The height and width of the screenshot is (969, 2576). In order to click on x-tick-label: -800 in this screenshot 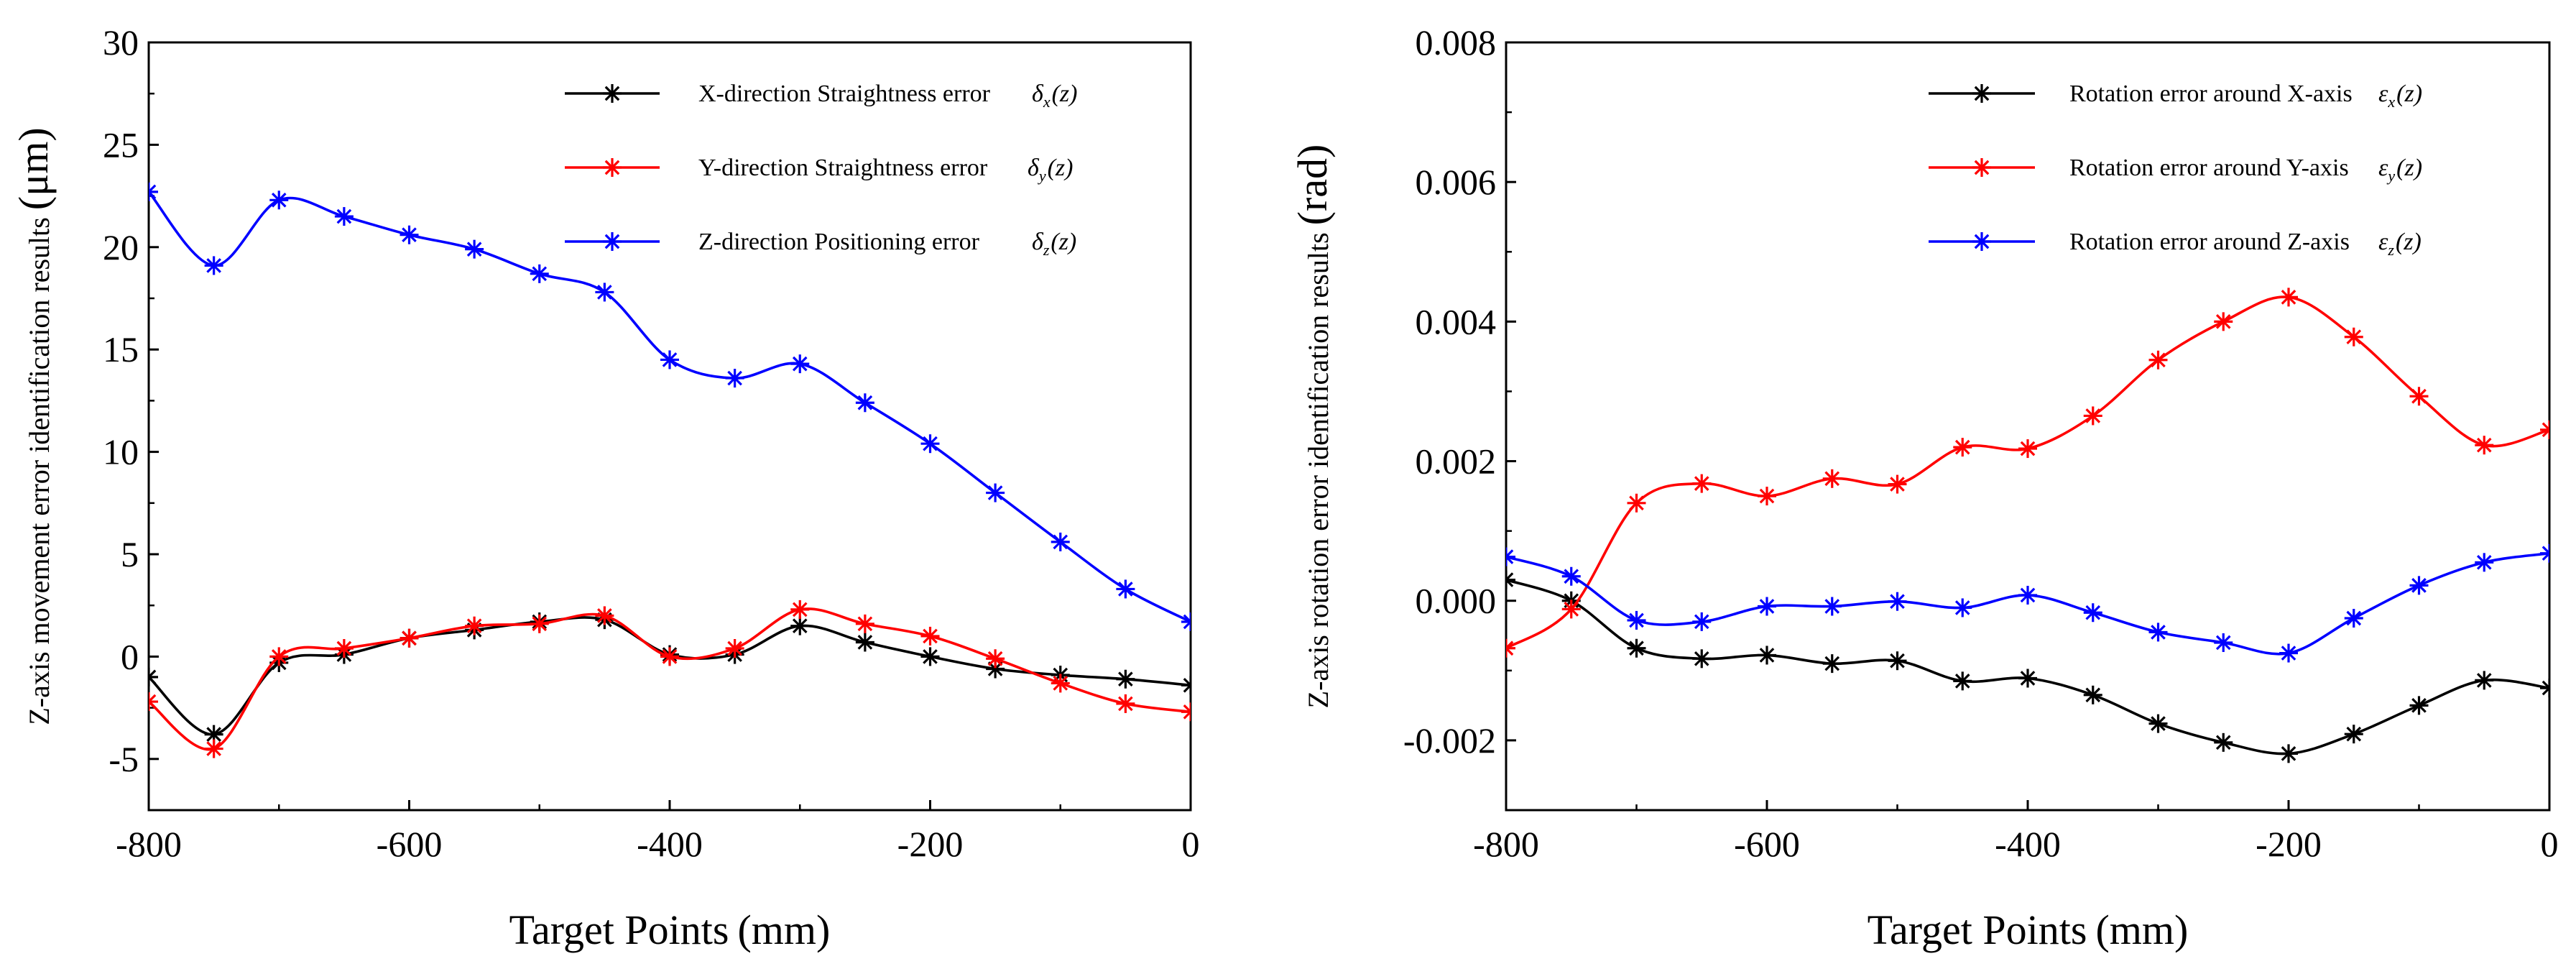, I will do `click(1506, 844)`.